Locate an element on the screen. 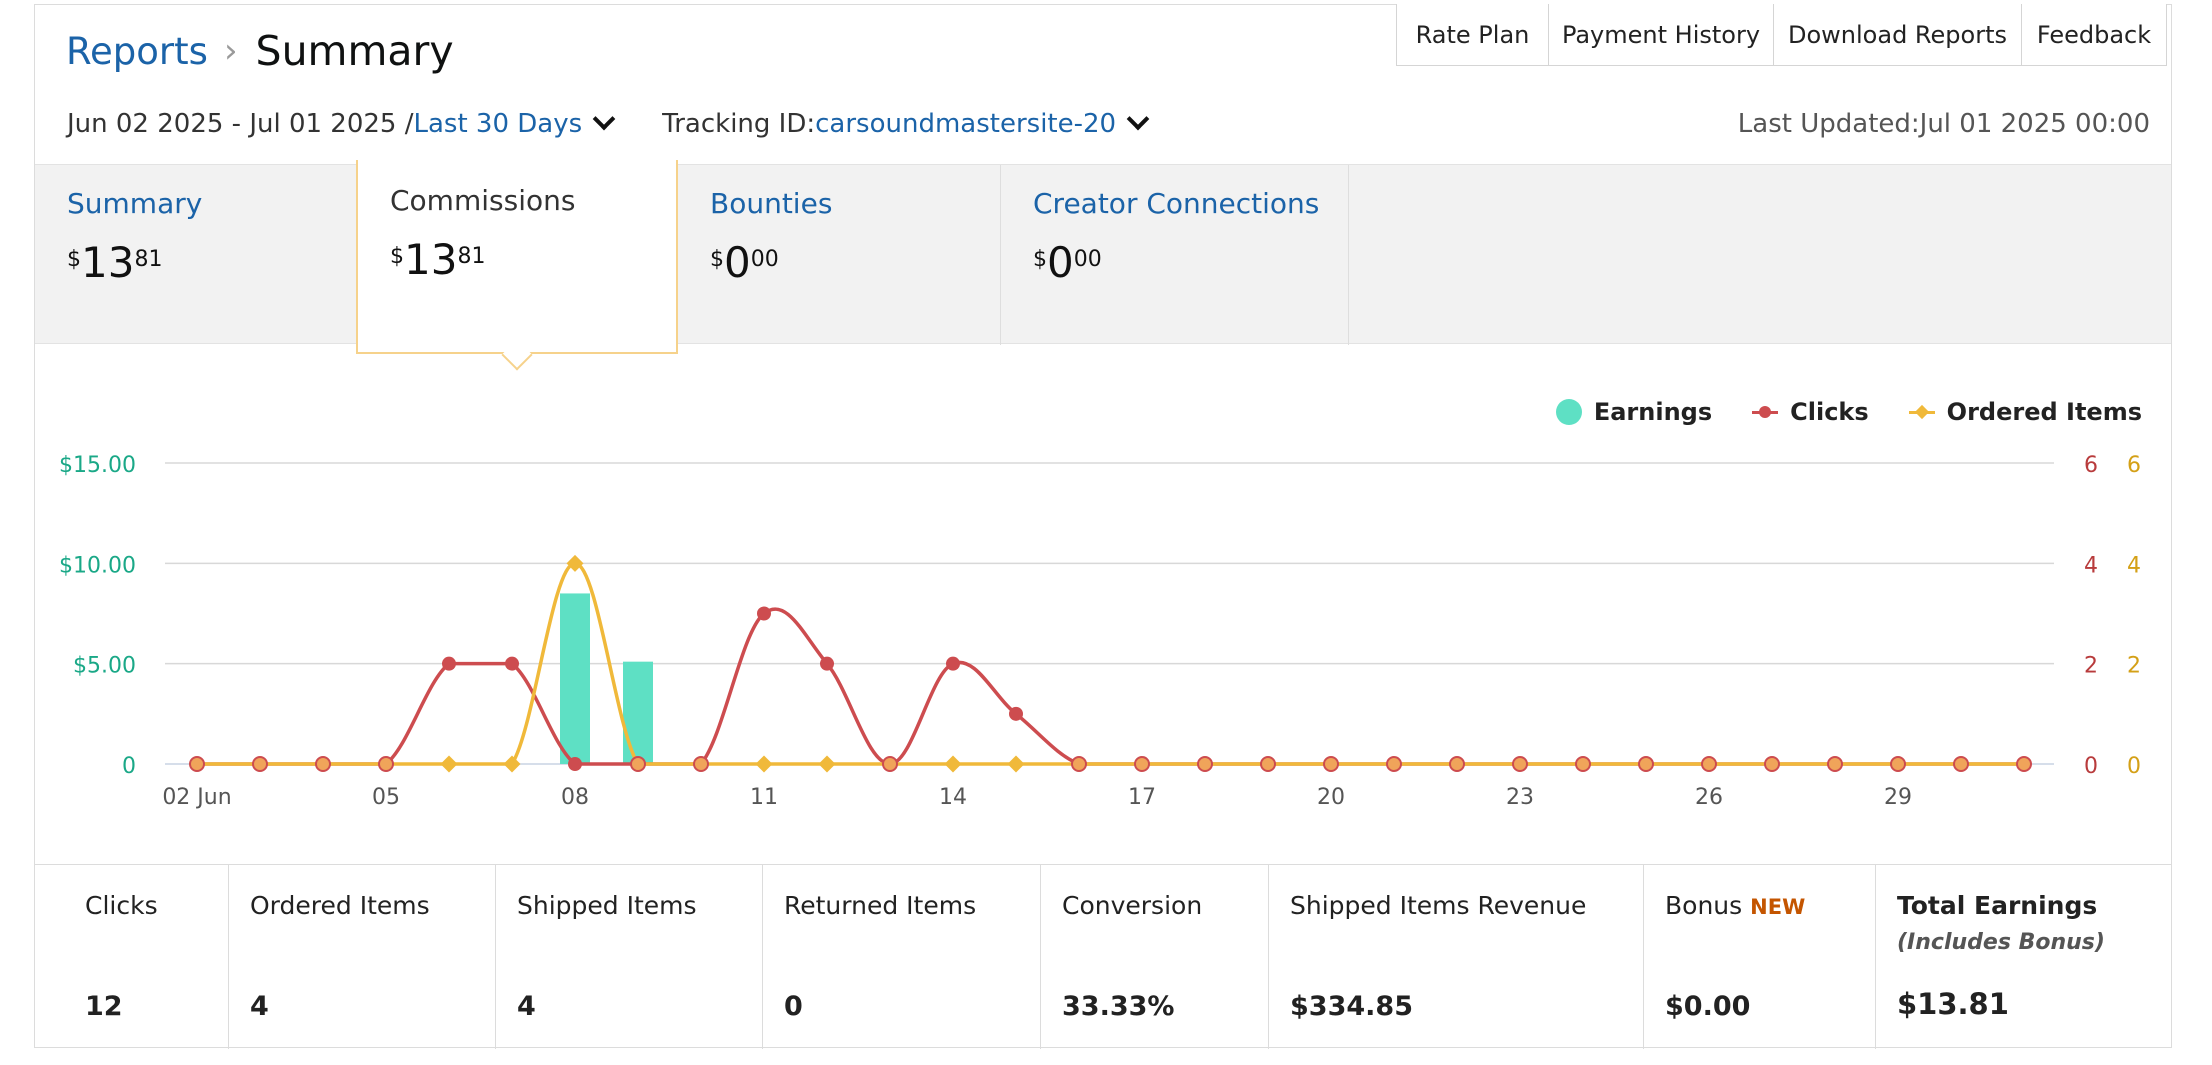 Image resolution: width=2212 pixels, height=1065 pixels. stat-bonus: Bonus NEW $0.00 is located at coordinates (1760, 957).